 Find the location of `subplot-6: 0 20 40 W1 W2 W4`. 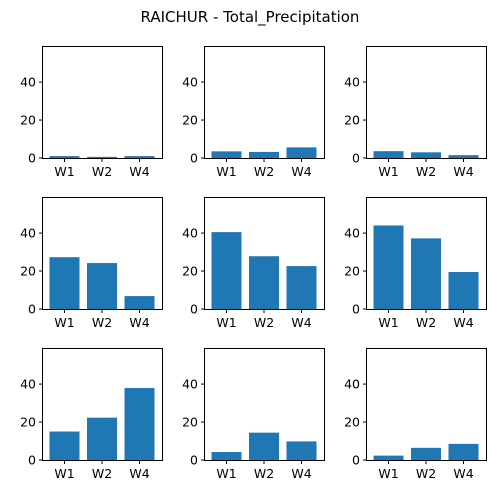

subplot-6: 0 20 40 W1 W2 W4 is located at coordinates (415, 263).